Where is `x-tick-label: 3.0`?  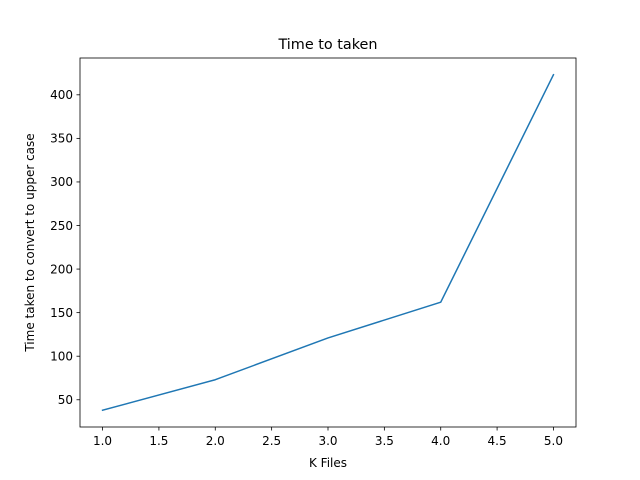
x-tick-label: 3.0 is located at coordinates (327, 441).